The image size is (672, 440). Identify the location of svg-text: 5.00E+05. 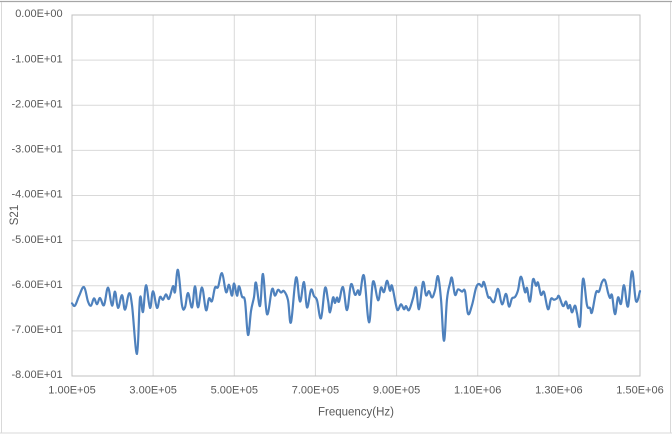
(234, 391).